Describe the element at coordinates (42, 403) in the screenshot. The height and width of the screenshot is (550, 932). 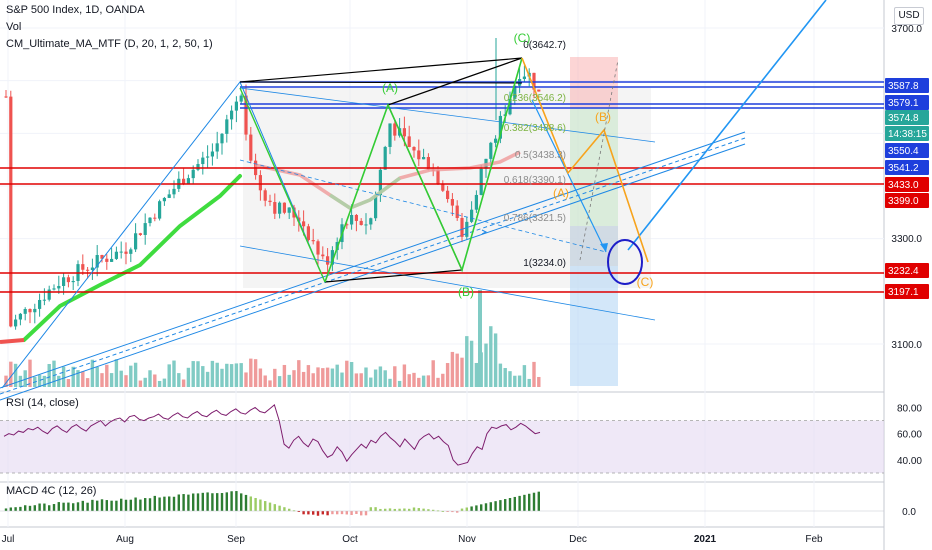
I see `rsi-label: RSI (14, close)` at that location.